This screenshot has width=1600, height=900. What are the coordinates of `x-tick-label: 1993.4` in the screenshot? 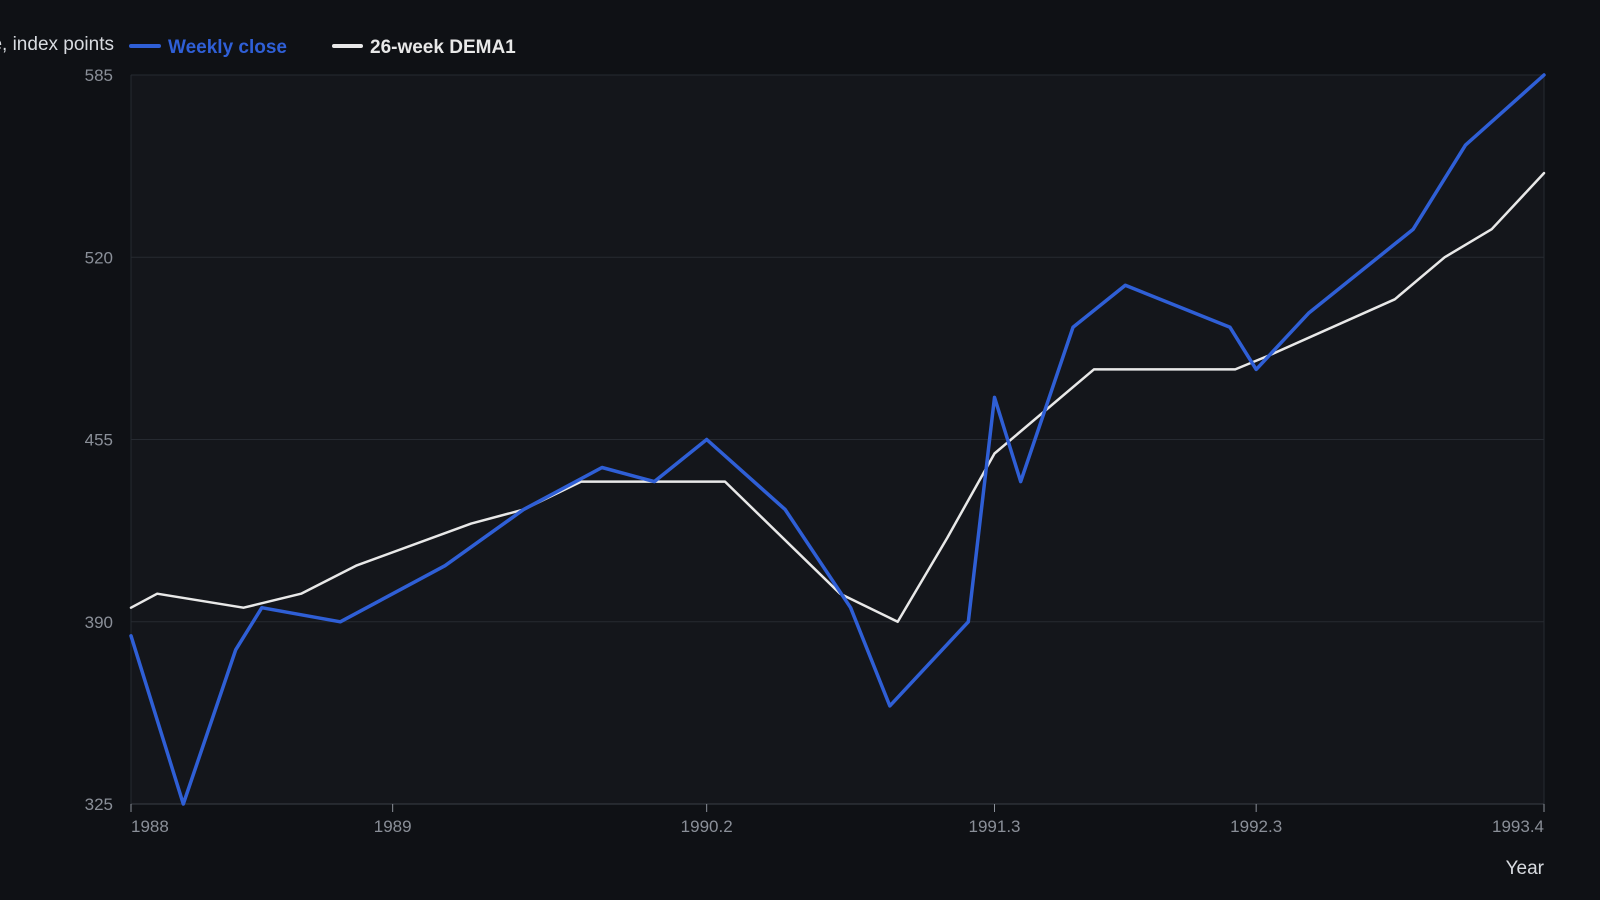 It's located at (1518, 826).